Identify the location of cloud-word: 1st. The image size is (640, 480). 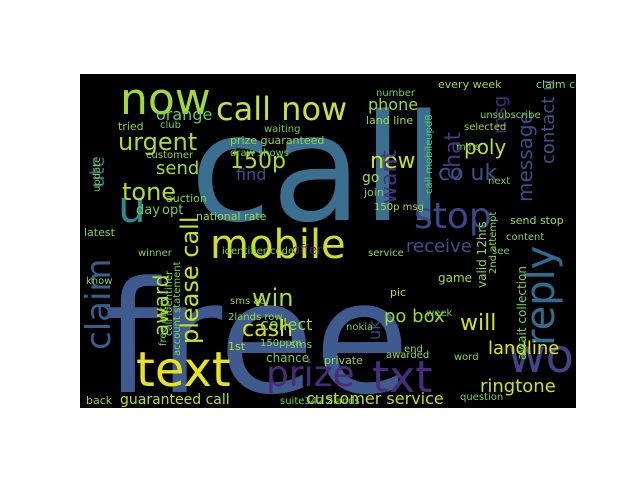
(237, 346).